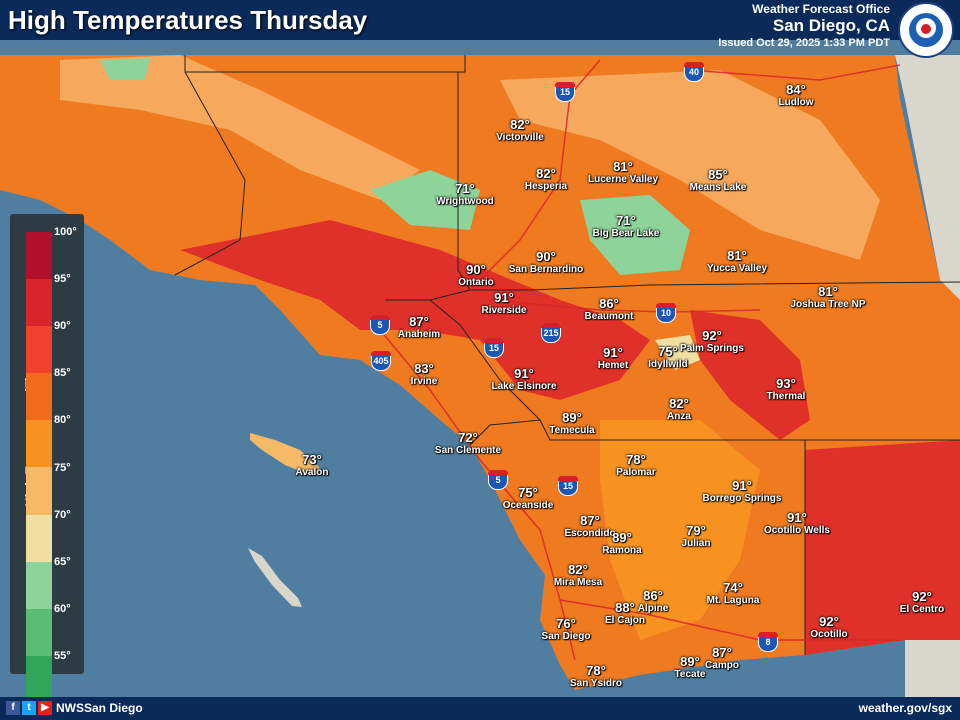 The image size is (960, 720). I want to click on social-handle: NWSSan Diego, so click(99, 708).